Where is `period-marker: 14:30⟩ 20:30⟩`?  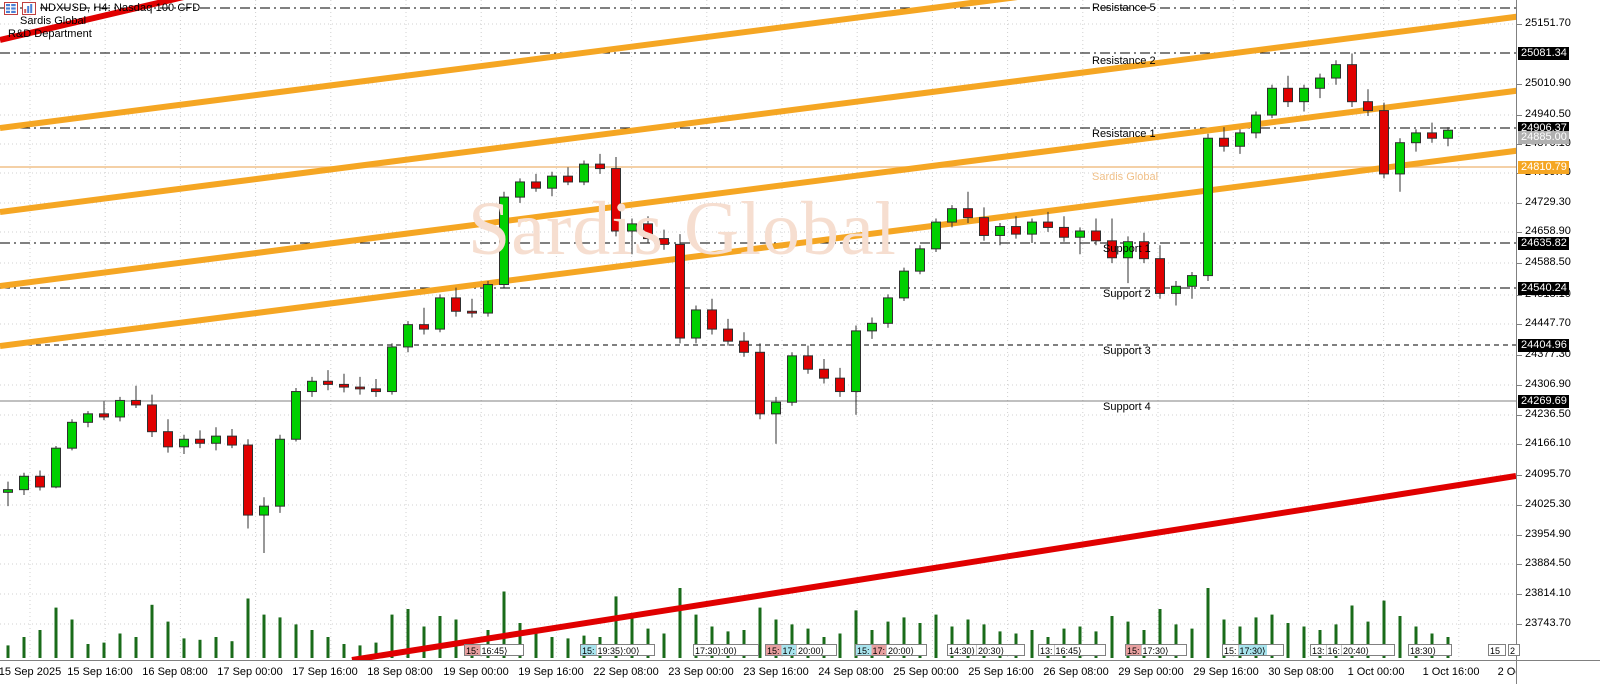 period-marker: 14:30⟩ 20:30⟩ is located at coordinates (986, 650).